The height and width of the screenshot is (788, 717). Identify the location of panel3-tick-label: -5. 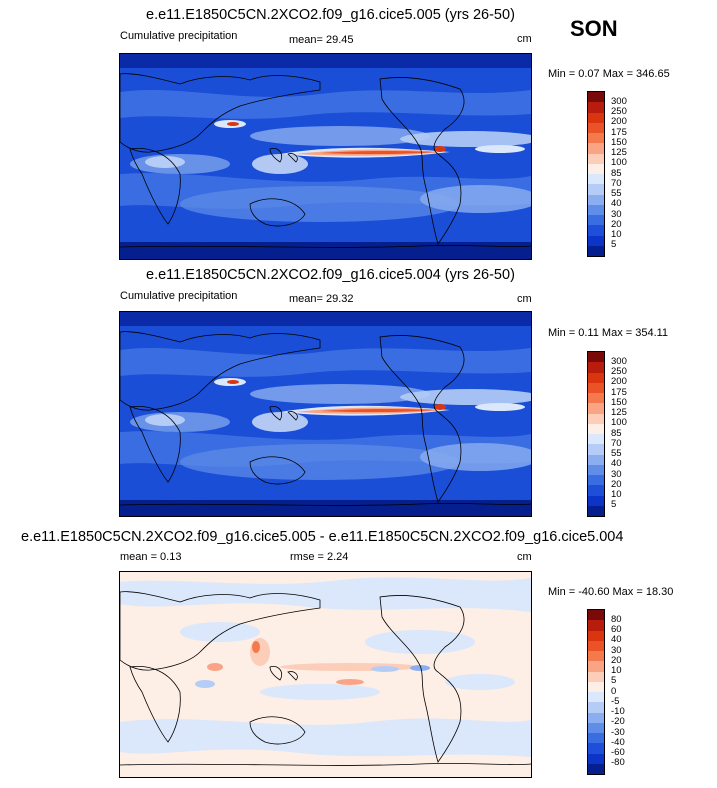
(615, 701).